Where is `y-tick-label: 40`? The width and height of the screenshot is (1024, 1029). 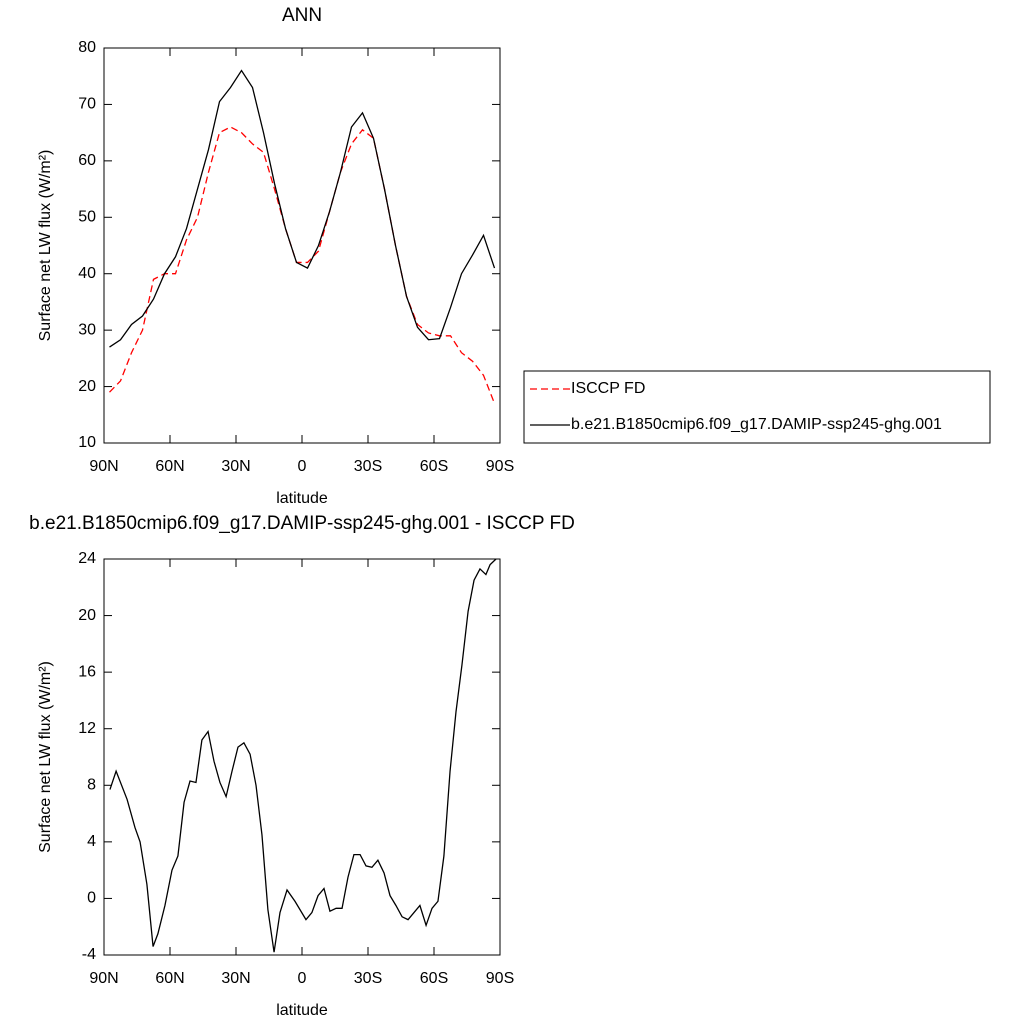
y-tick-label: 40 is located at coordinates (87, 273).